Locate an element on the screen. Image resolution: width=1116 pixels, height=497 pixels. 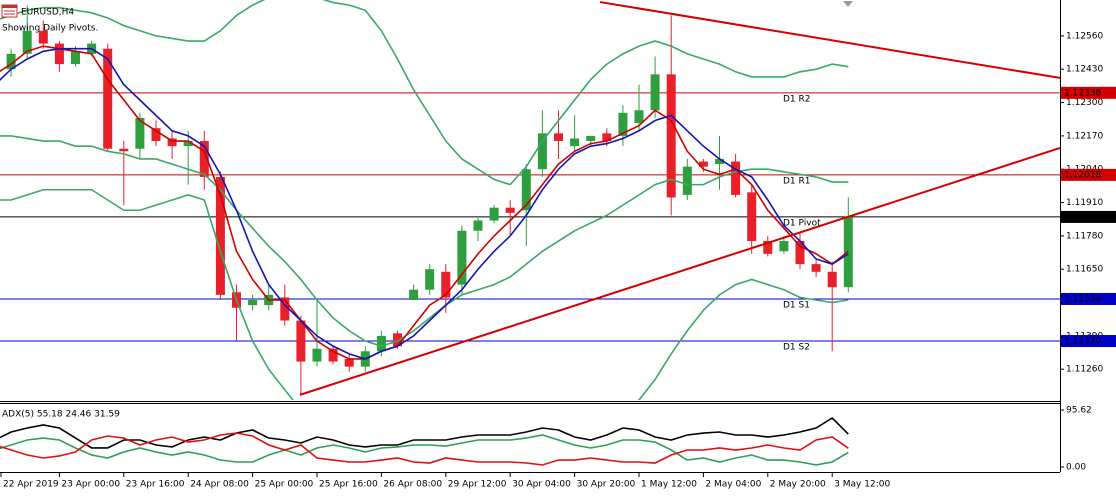
x-tick-label: 1 May 12:00 is located at coordinates (669, 485).